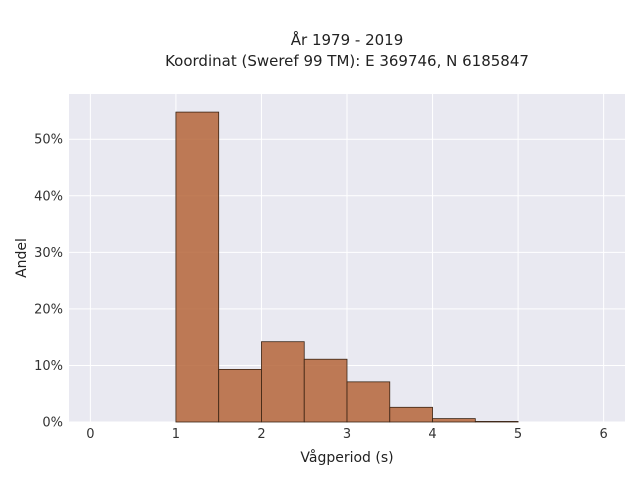 Image resolution: width=640 pixels, height=480 pixels. I want to click on y-tick-label: 20%, so click(48, 309).